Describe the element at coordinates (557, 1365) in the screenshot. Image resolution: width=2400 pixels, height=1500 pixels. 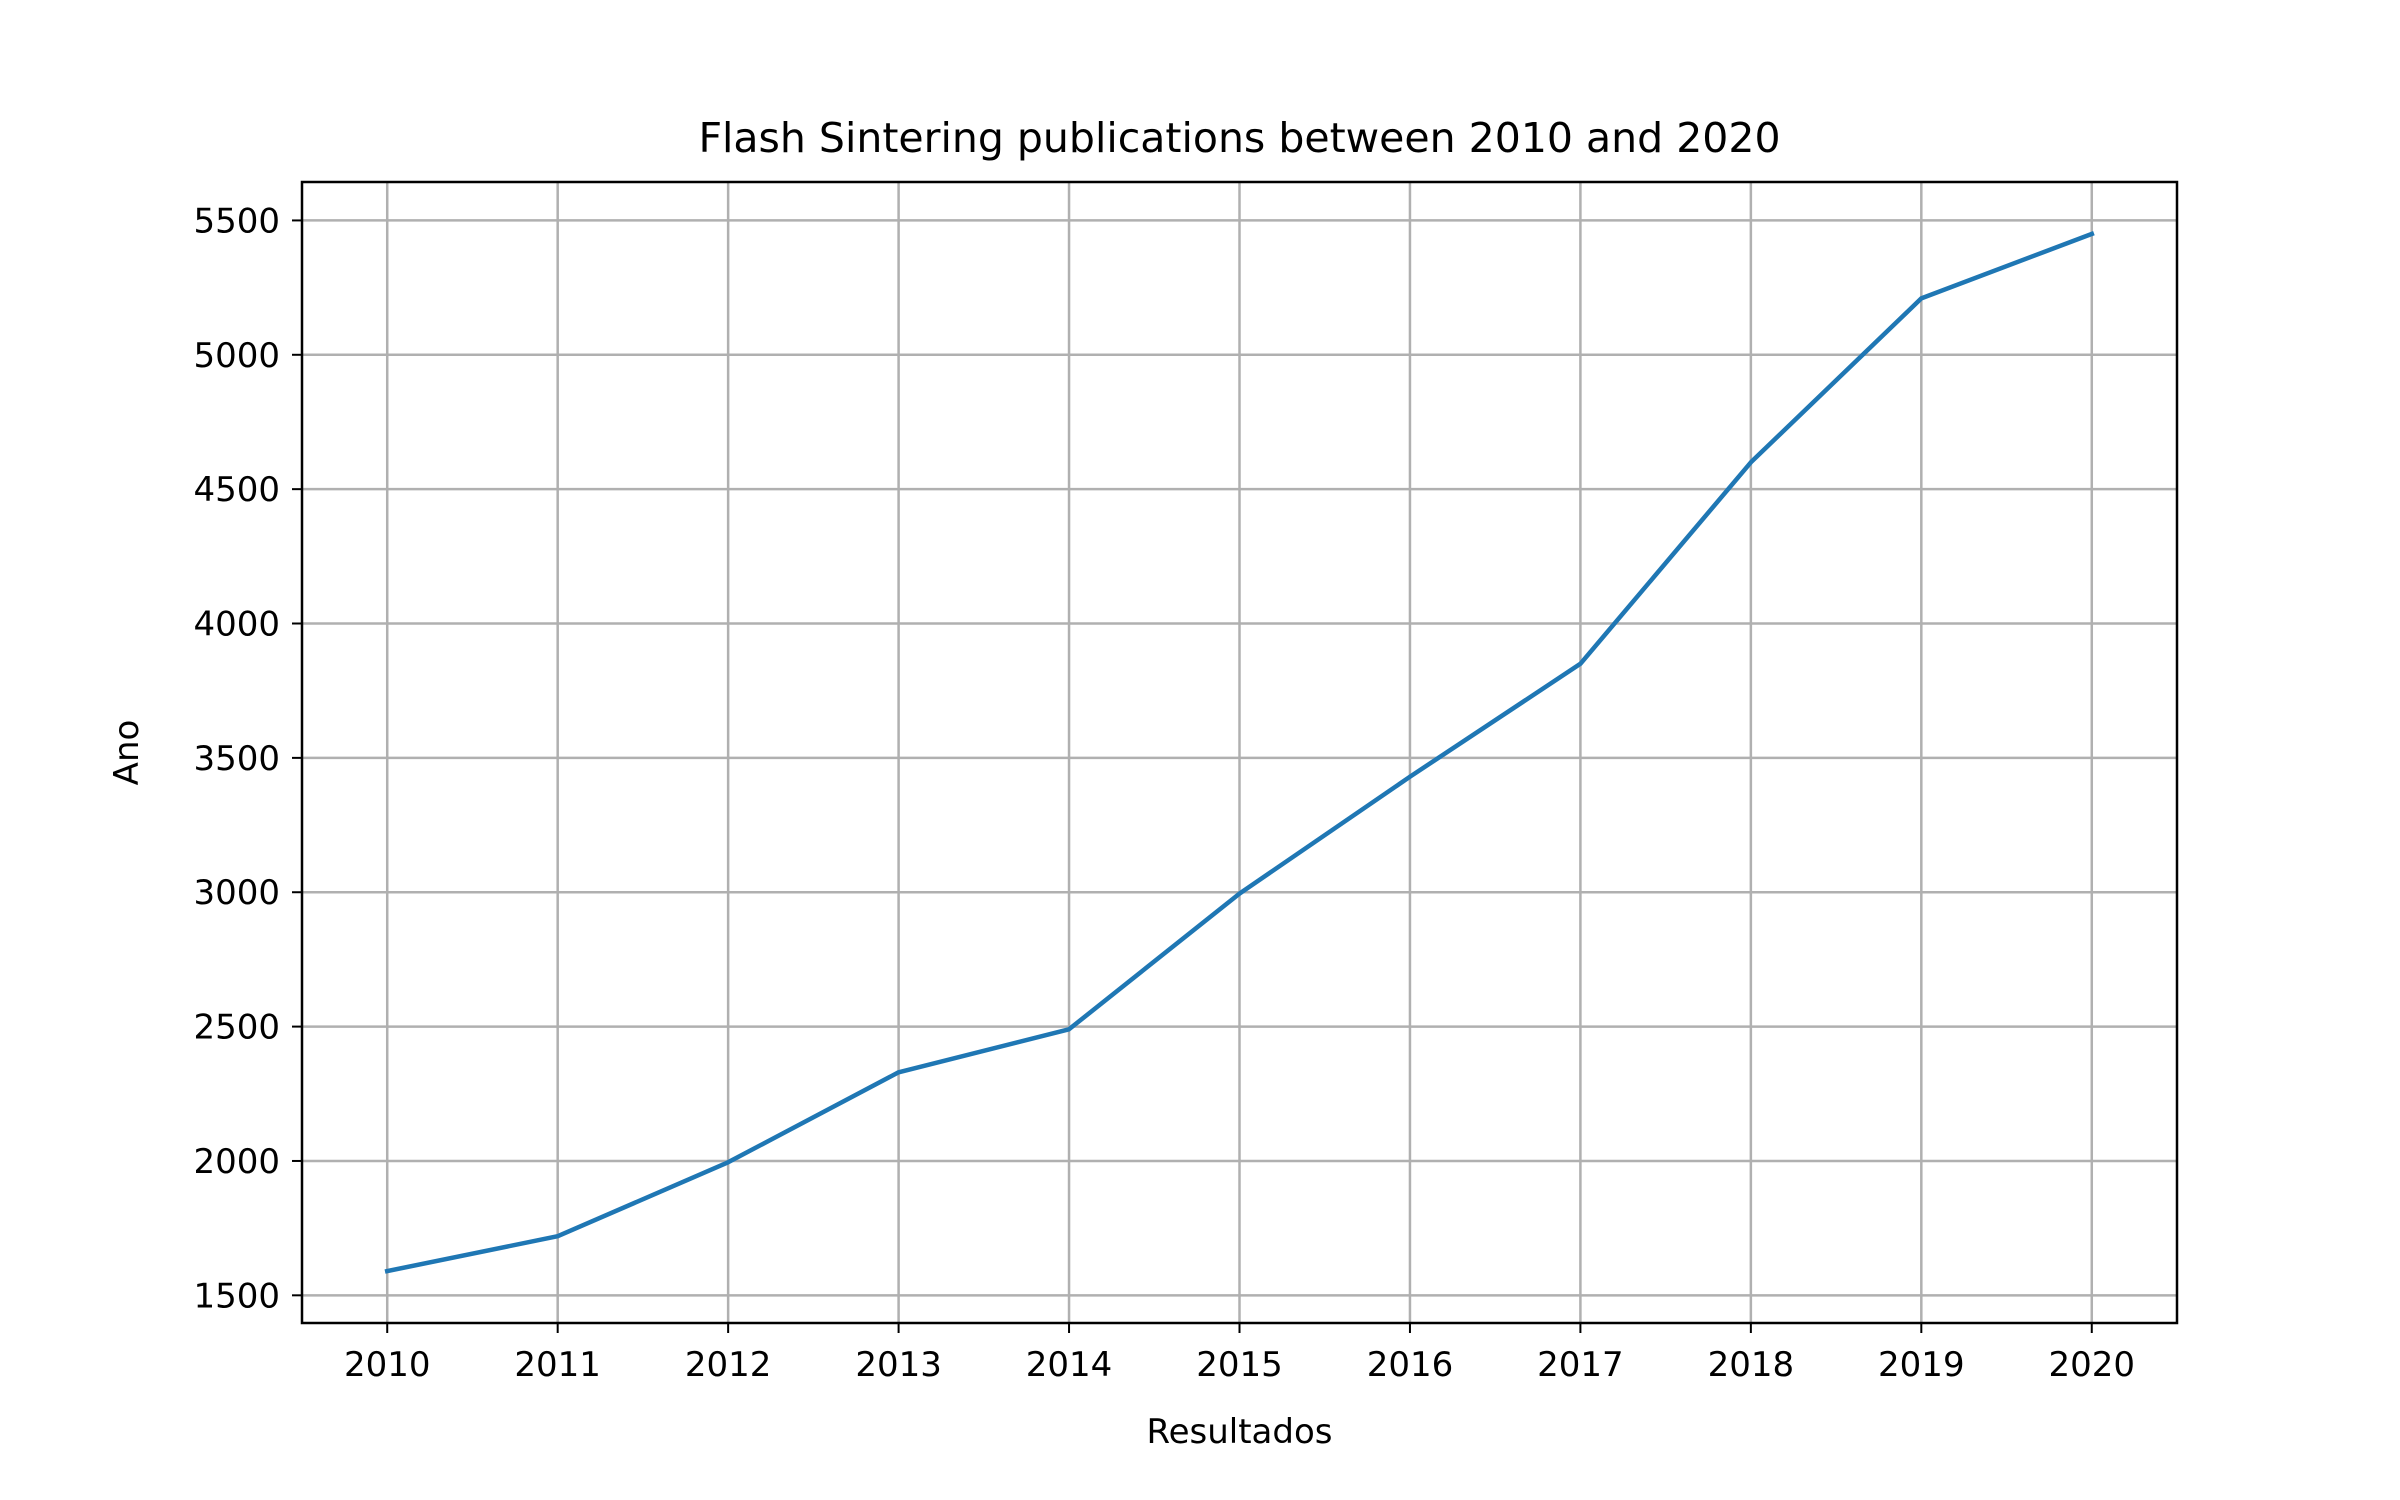
I see `x-tick-label: 2011` at that location.